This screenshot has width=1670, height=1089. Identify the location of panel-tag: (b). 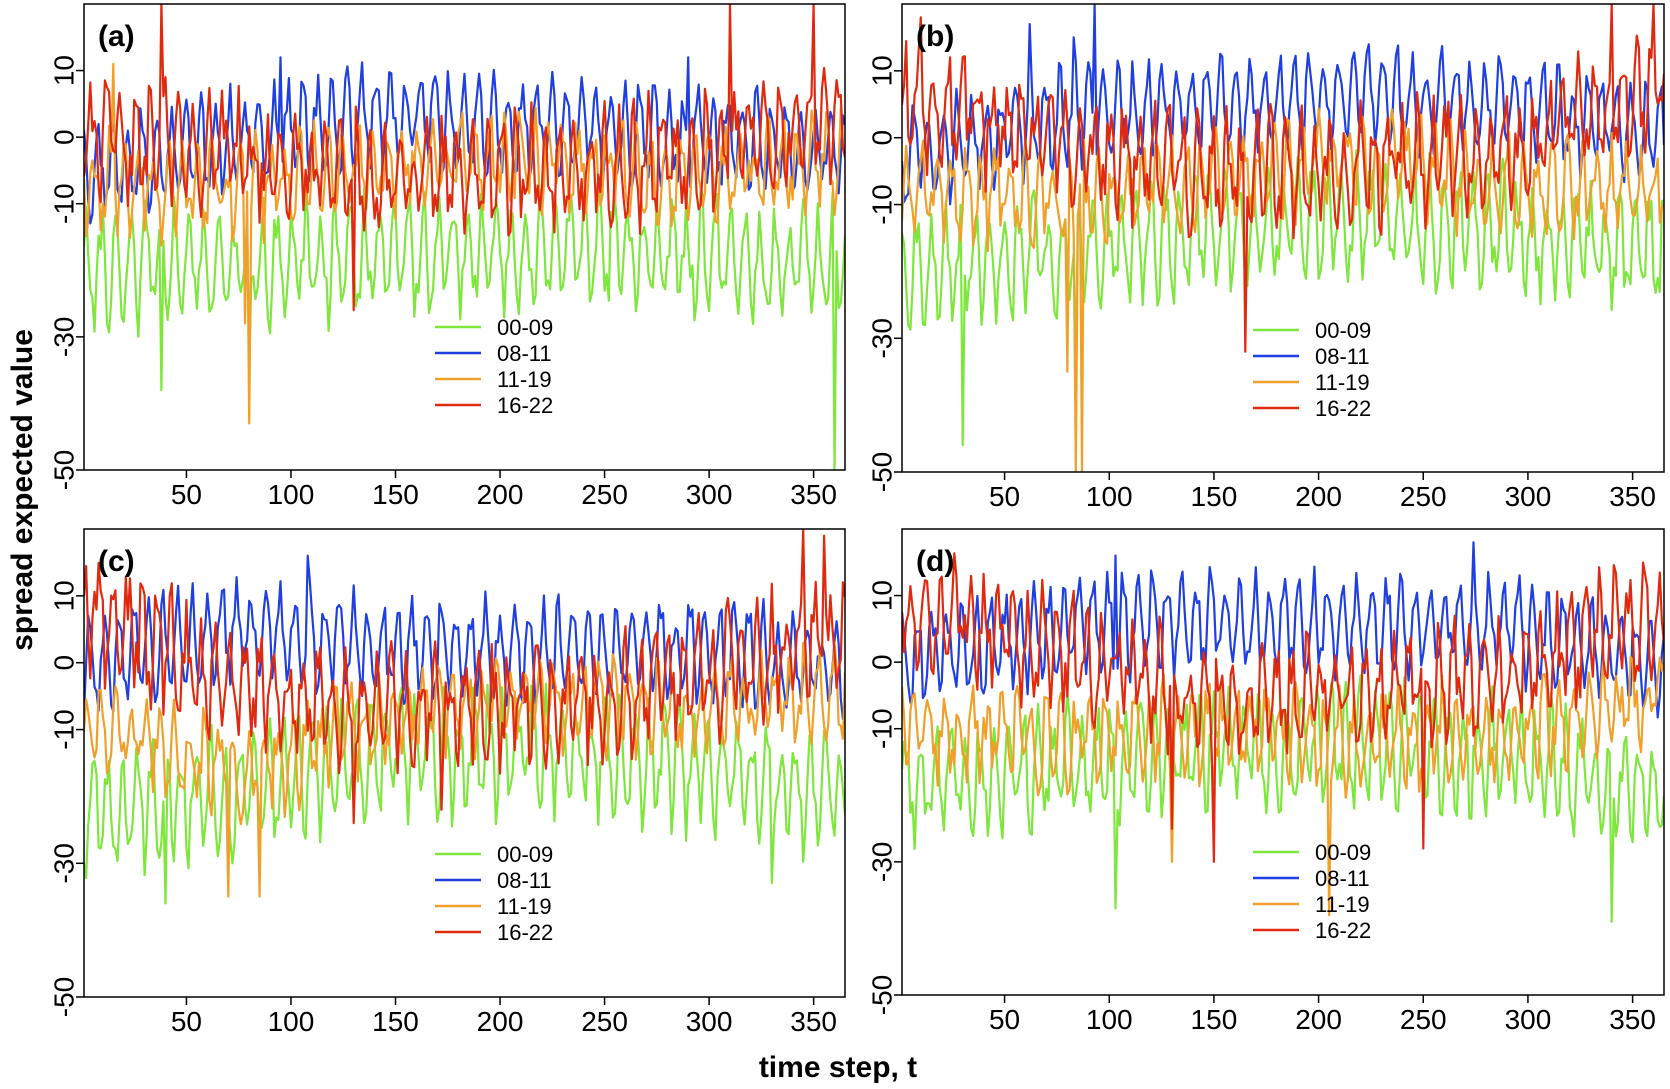
(935, 36).